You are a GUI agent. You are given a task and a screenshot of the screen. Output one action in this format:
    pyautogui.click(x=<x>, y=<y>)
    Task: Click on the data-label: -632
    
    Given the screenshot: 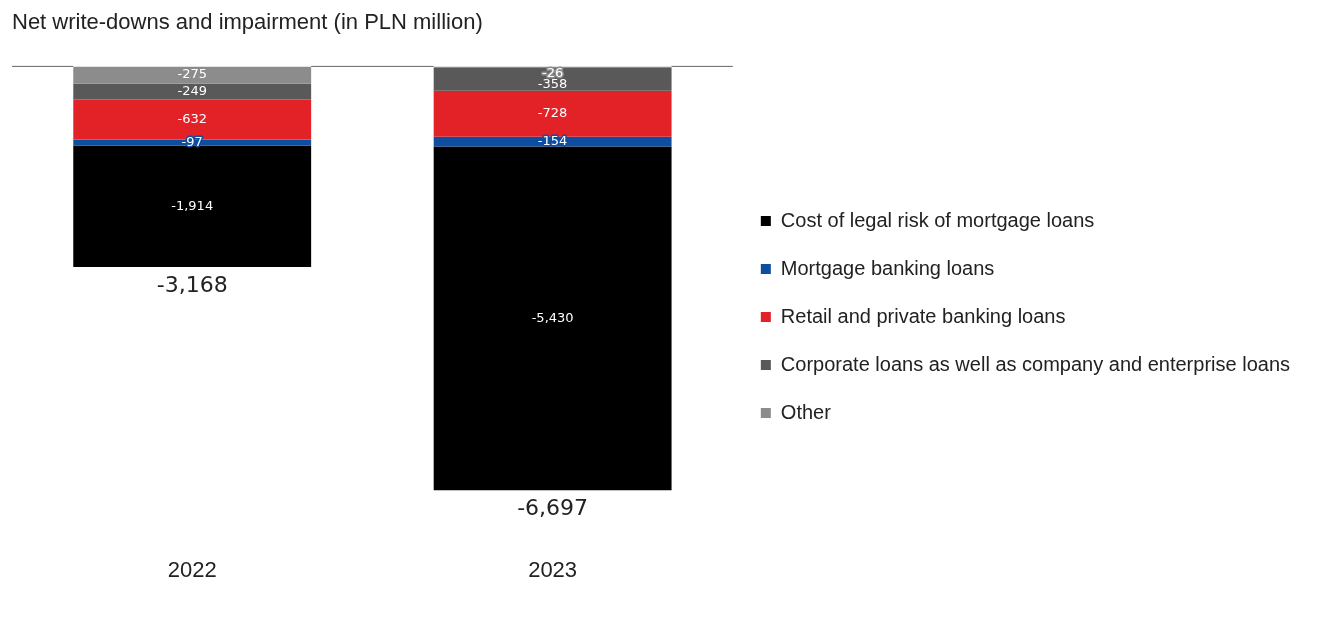 What is the action you would take?
    pyautogui.click(x=192, y=118)
    